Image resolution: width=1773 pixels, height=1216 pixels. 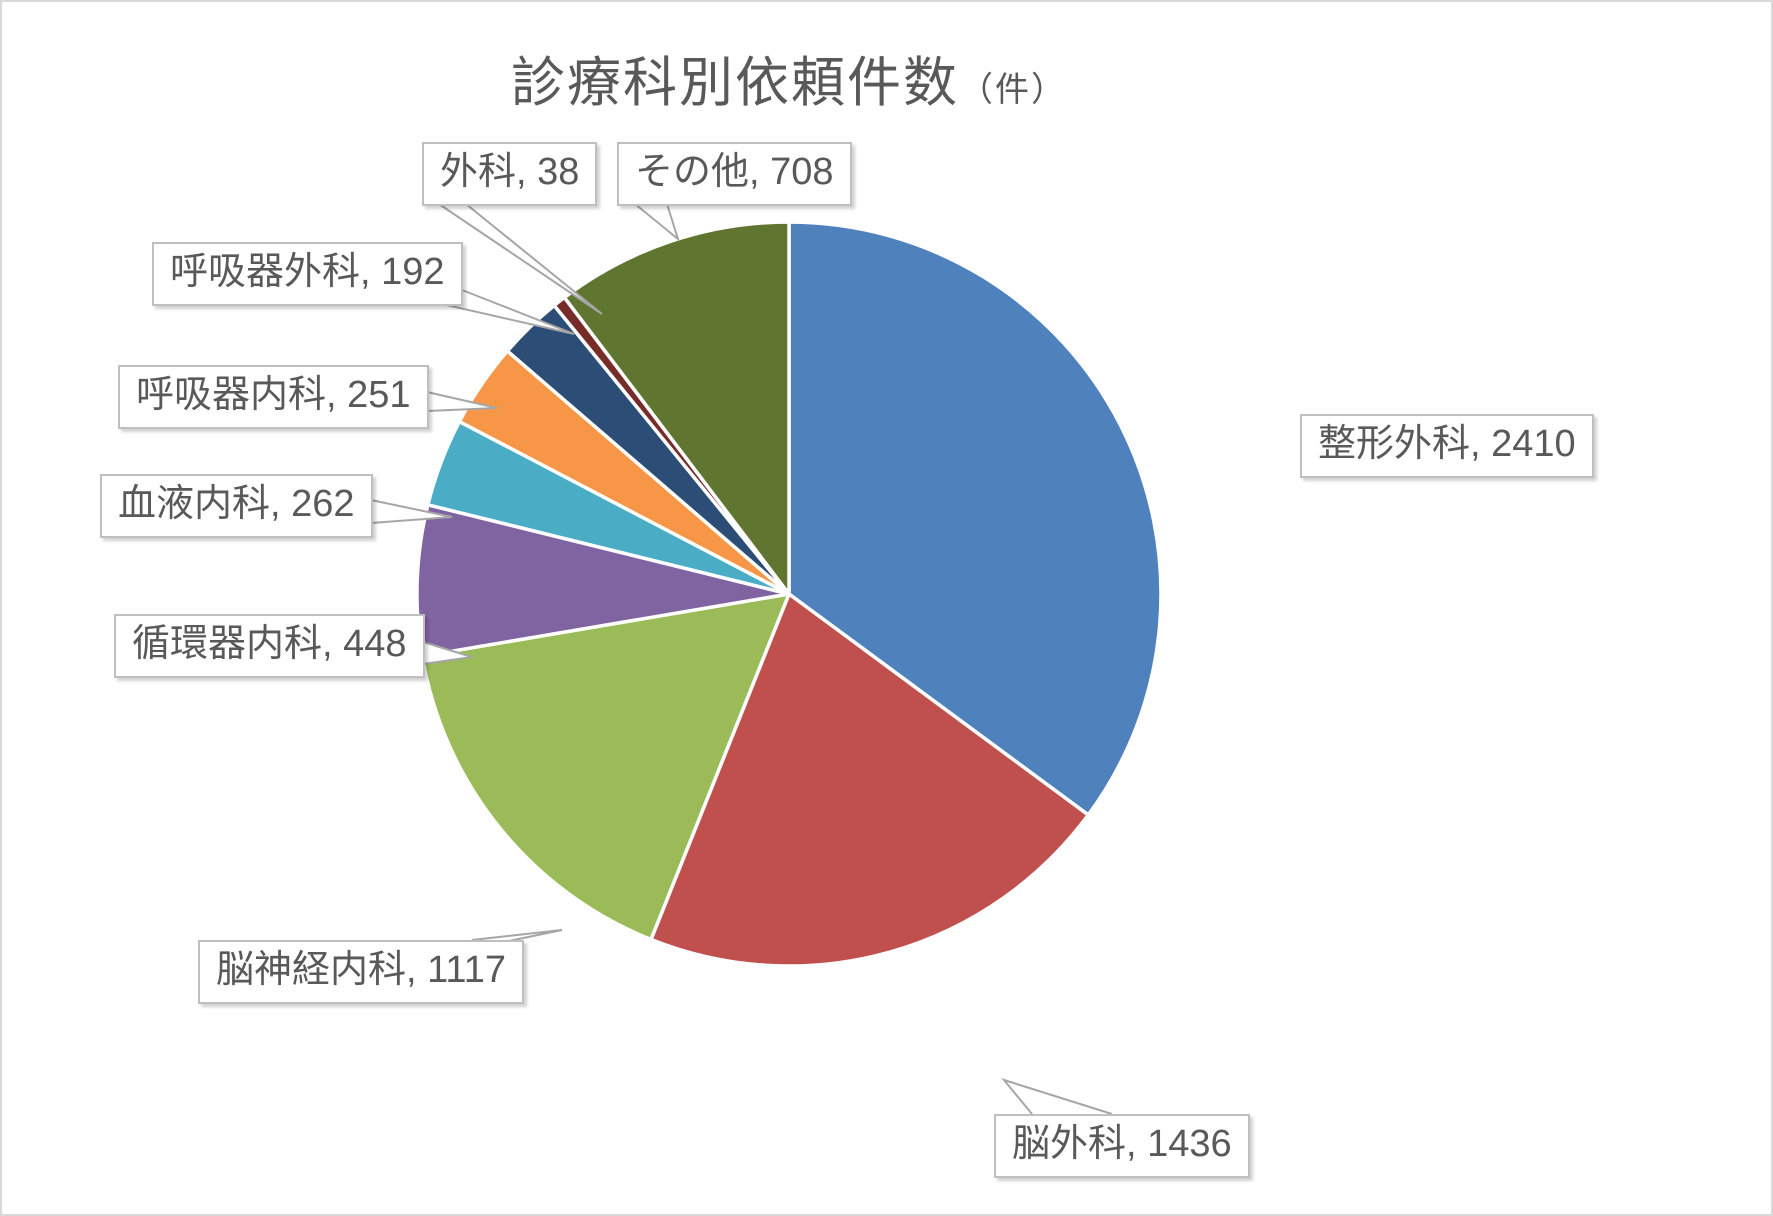 What do you see at coordinates (735, 83) in the screenshot?
I see `chart-title-text: 診療科別依頼件数` at bounding box center [735, 83].